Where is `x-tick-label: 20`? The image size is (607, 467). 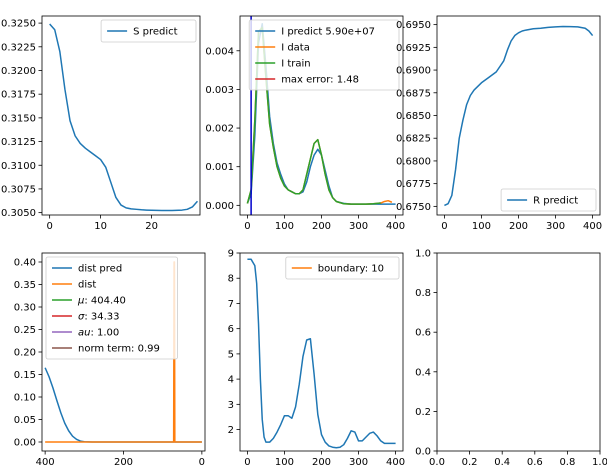 x-tick-label: 20 is located at coordinates (151, 226).